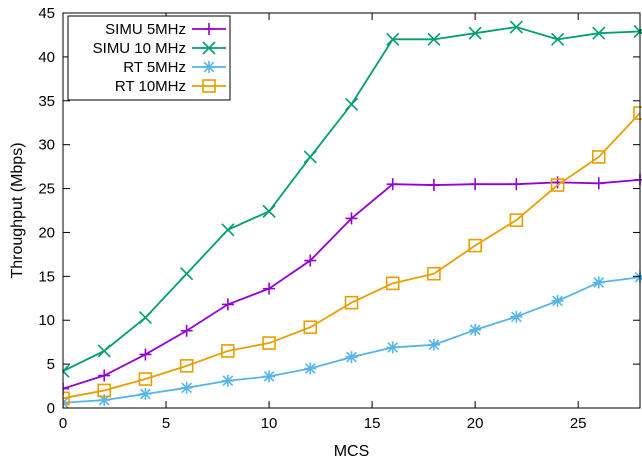  I want to click on legend: SIMU 5MHz SIMU 10 MHz RT 5MHz RT 10MHz, so click(149, 58).